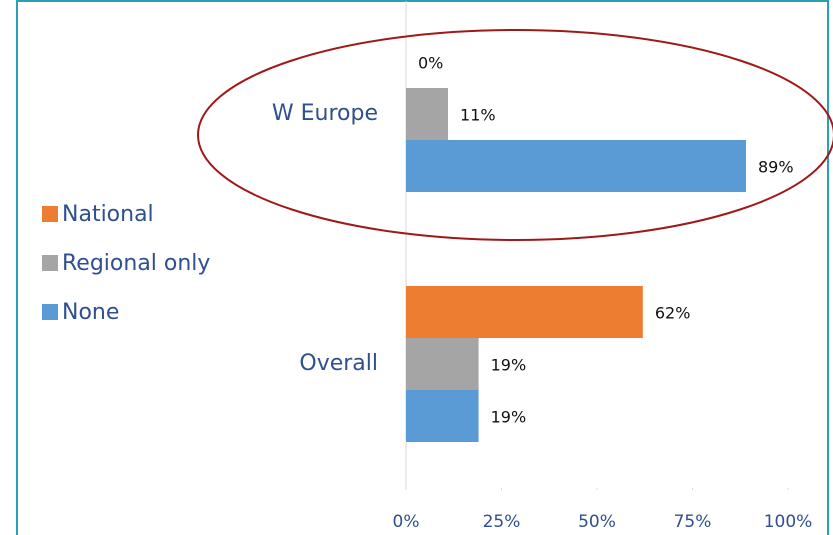 This screenshot has width=833, height=535. What do you see at coordinates (338, 363) in the screenshot?
I see `category-label: Overall` at bounding box center [338, 363].